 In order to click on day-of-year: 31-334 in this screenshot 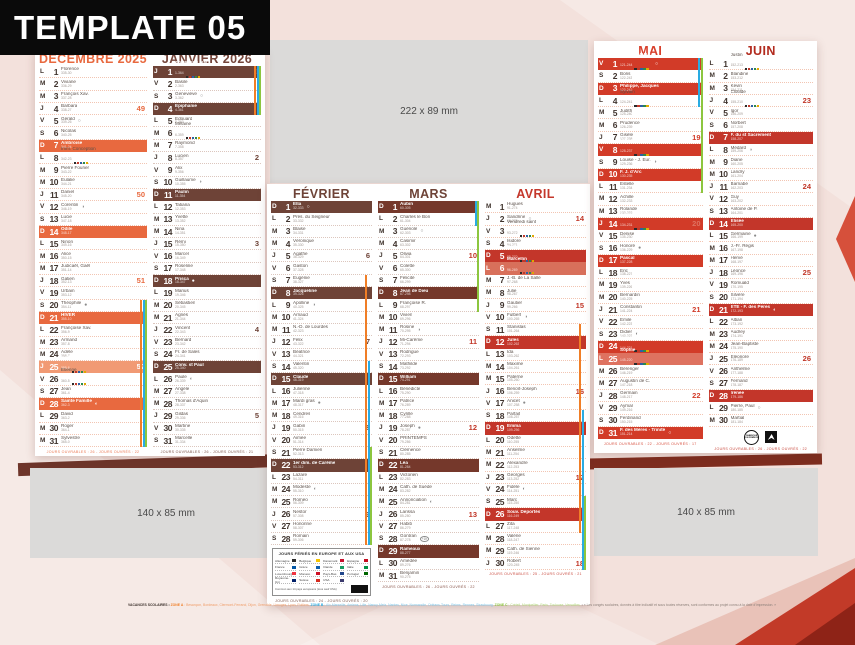, I will do `click(180, 442)`.